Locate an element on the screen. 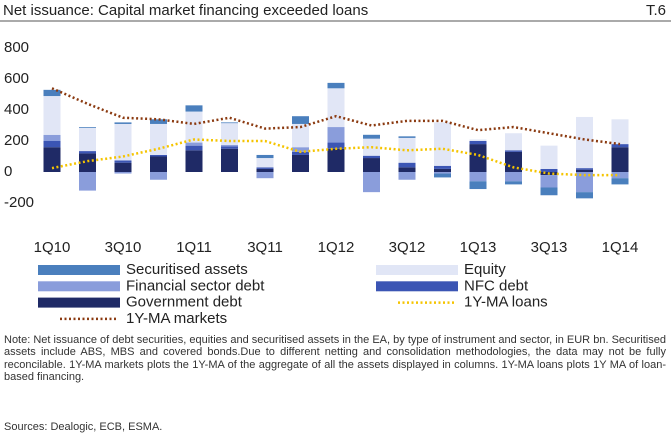 The image size is (671, 446). x-tick-label: 3Q13 is located at coordinates (549, 247).